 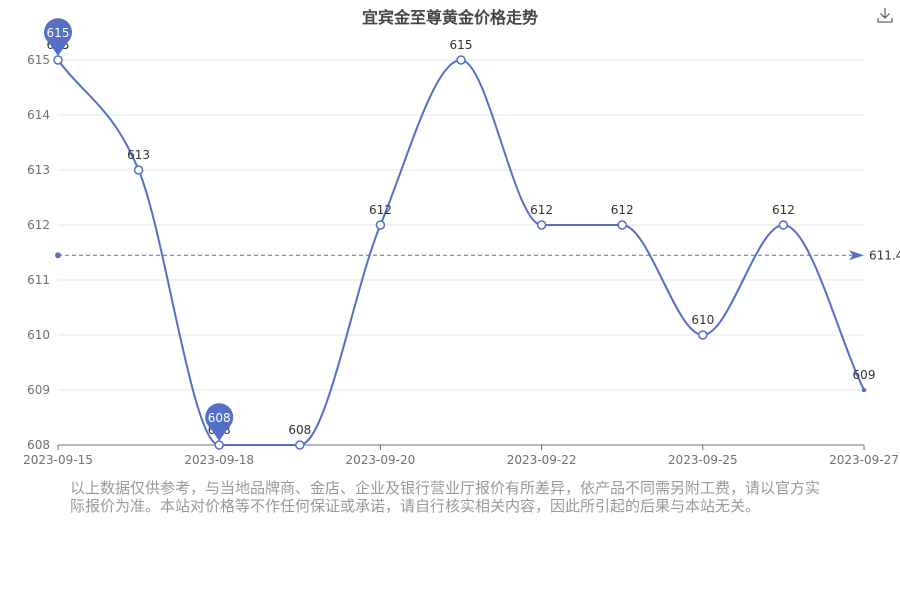 I want to click on x-tick-label: 2023-09-18, so click(x=219, y=460).